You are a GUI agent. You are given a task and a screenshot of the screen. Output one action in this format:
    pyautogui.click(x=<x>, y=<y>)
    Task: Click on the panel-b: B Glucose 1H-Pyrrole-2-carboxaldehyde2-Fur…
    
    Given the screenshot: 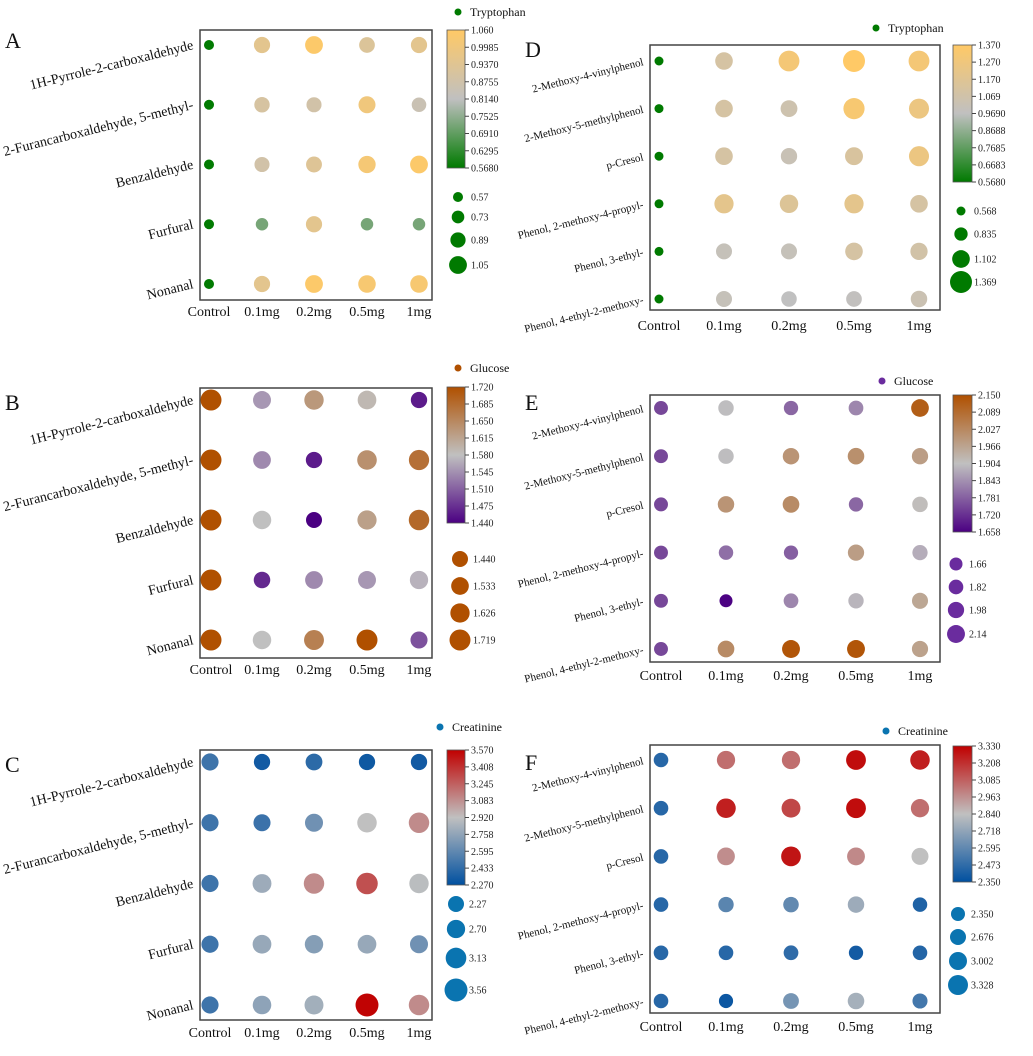 What is the action you would take?
    pyautogui.click(x=255, y=519)
    